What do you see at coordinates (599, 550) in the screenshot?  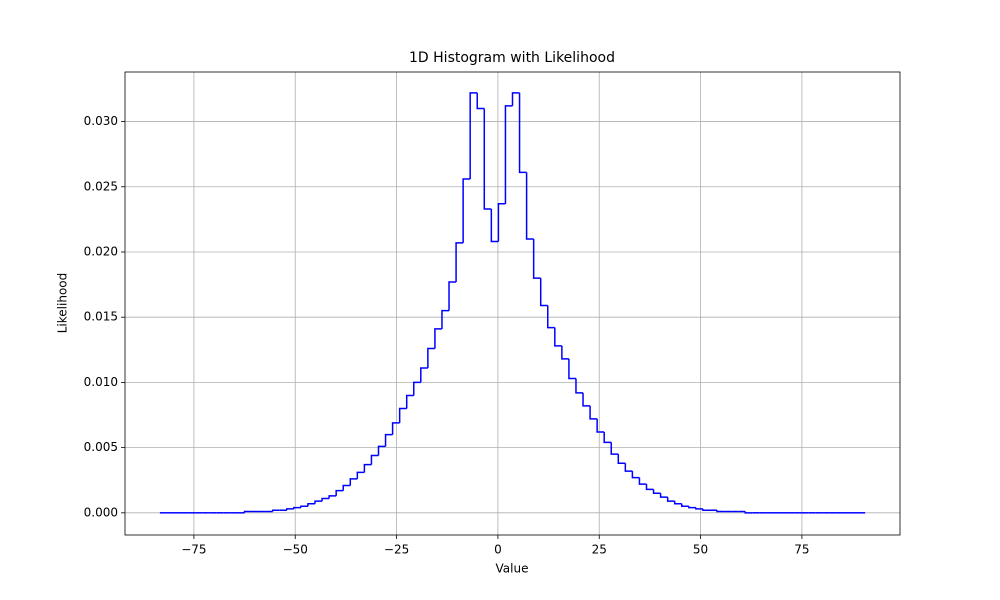 I see `x-tick-label: 25` at bounding box center [599, 550].